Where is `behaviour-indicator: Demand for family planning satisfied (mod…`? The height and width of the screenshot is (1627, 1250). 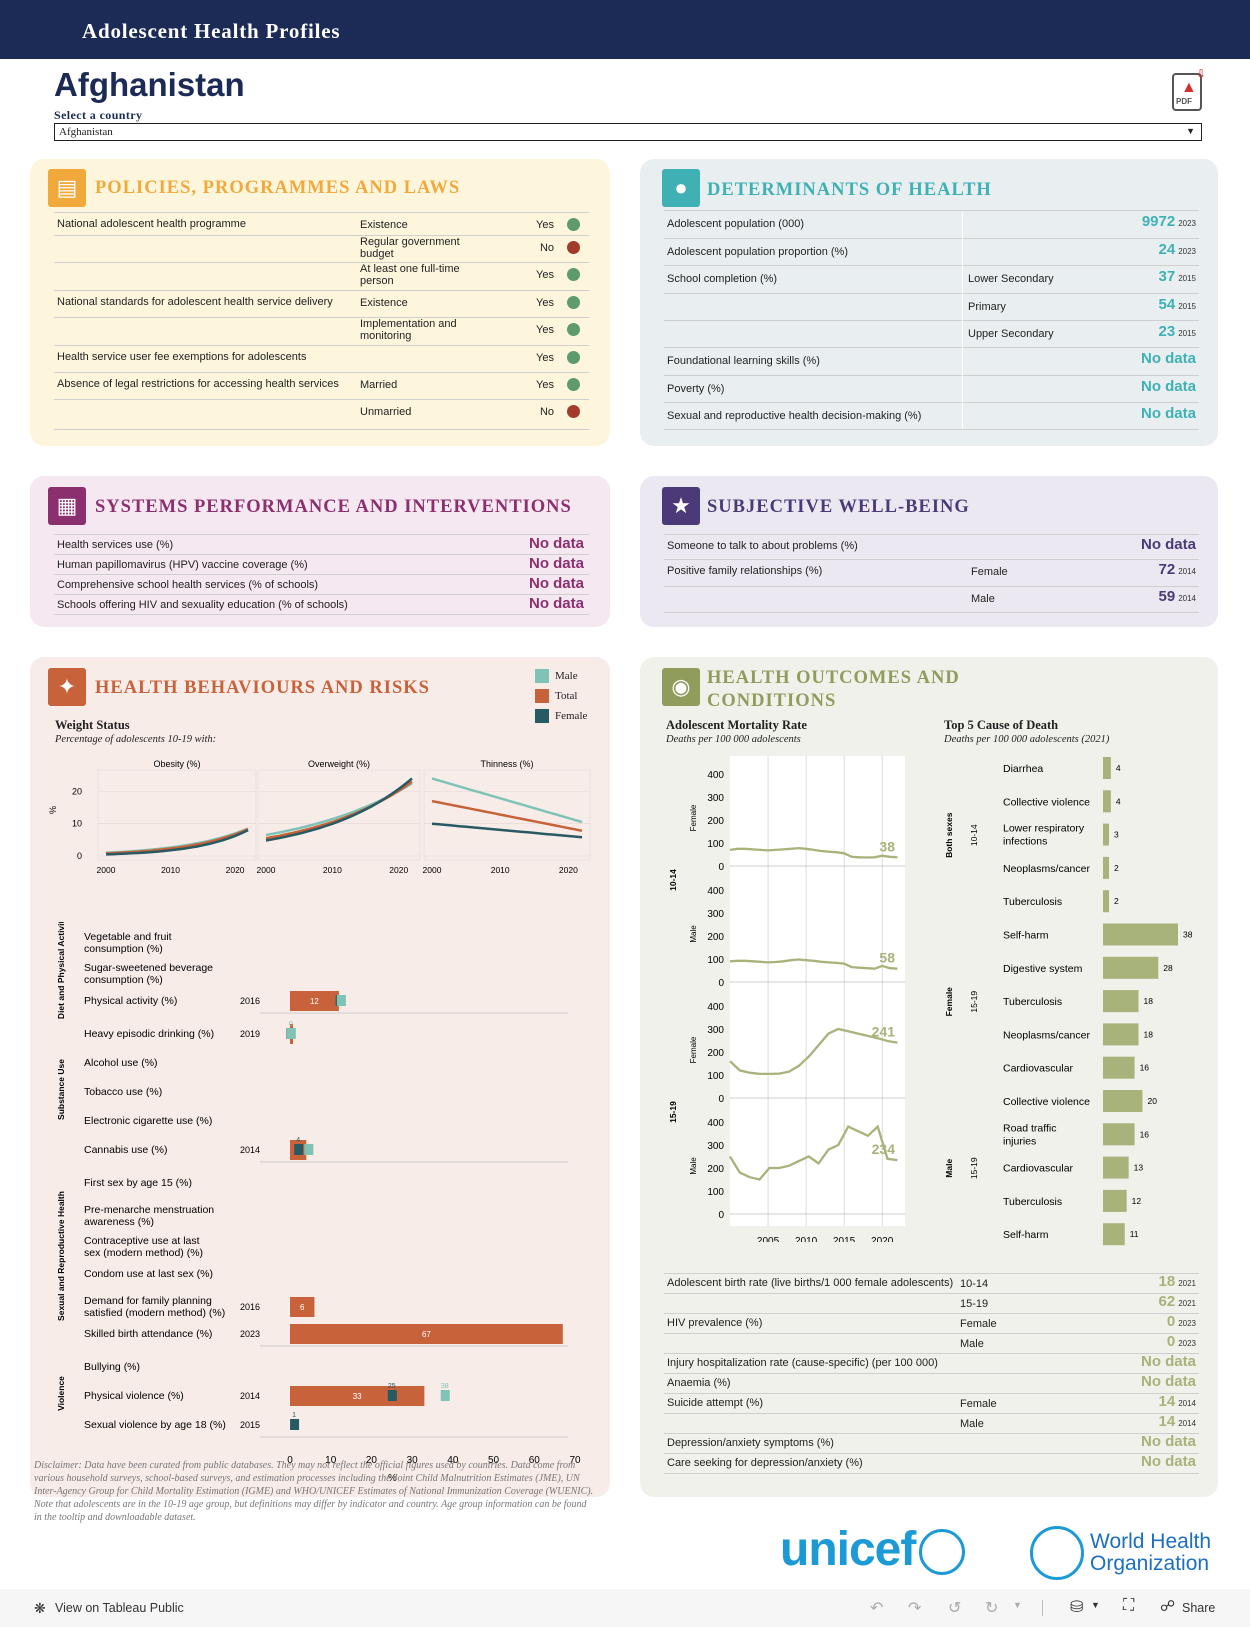 behaviour-indicator: Demand for family planning satisfied (mod… is located at coordinates (154, 1307).